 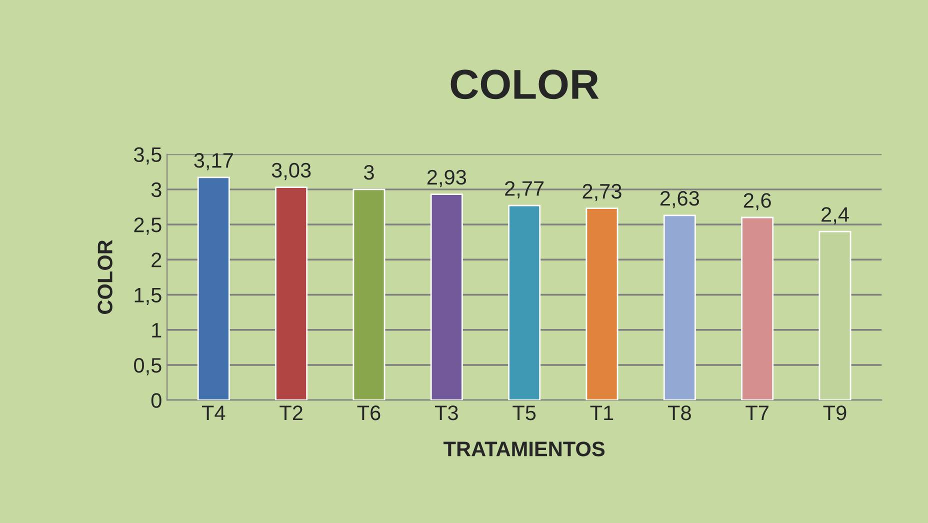 I want to click on x-tick-label: T7, so click(x=757, y=413).